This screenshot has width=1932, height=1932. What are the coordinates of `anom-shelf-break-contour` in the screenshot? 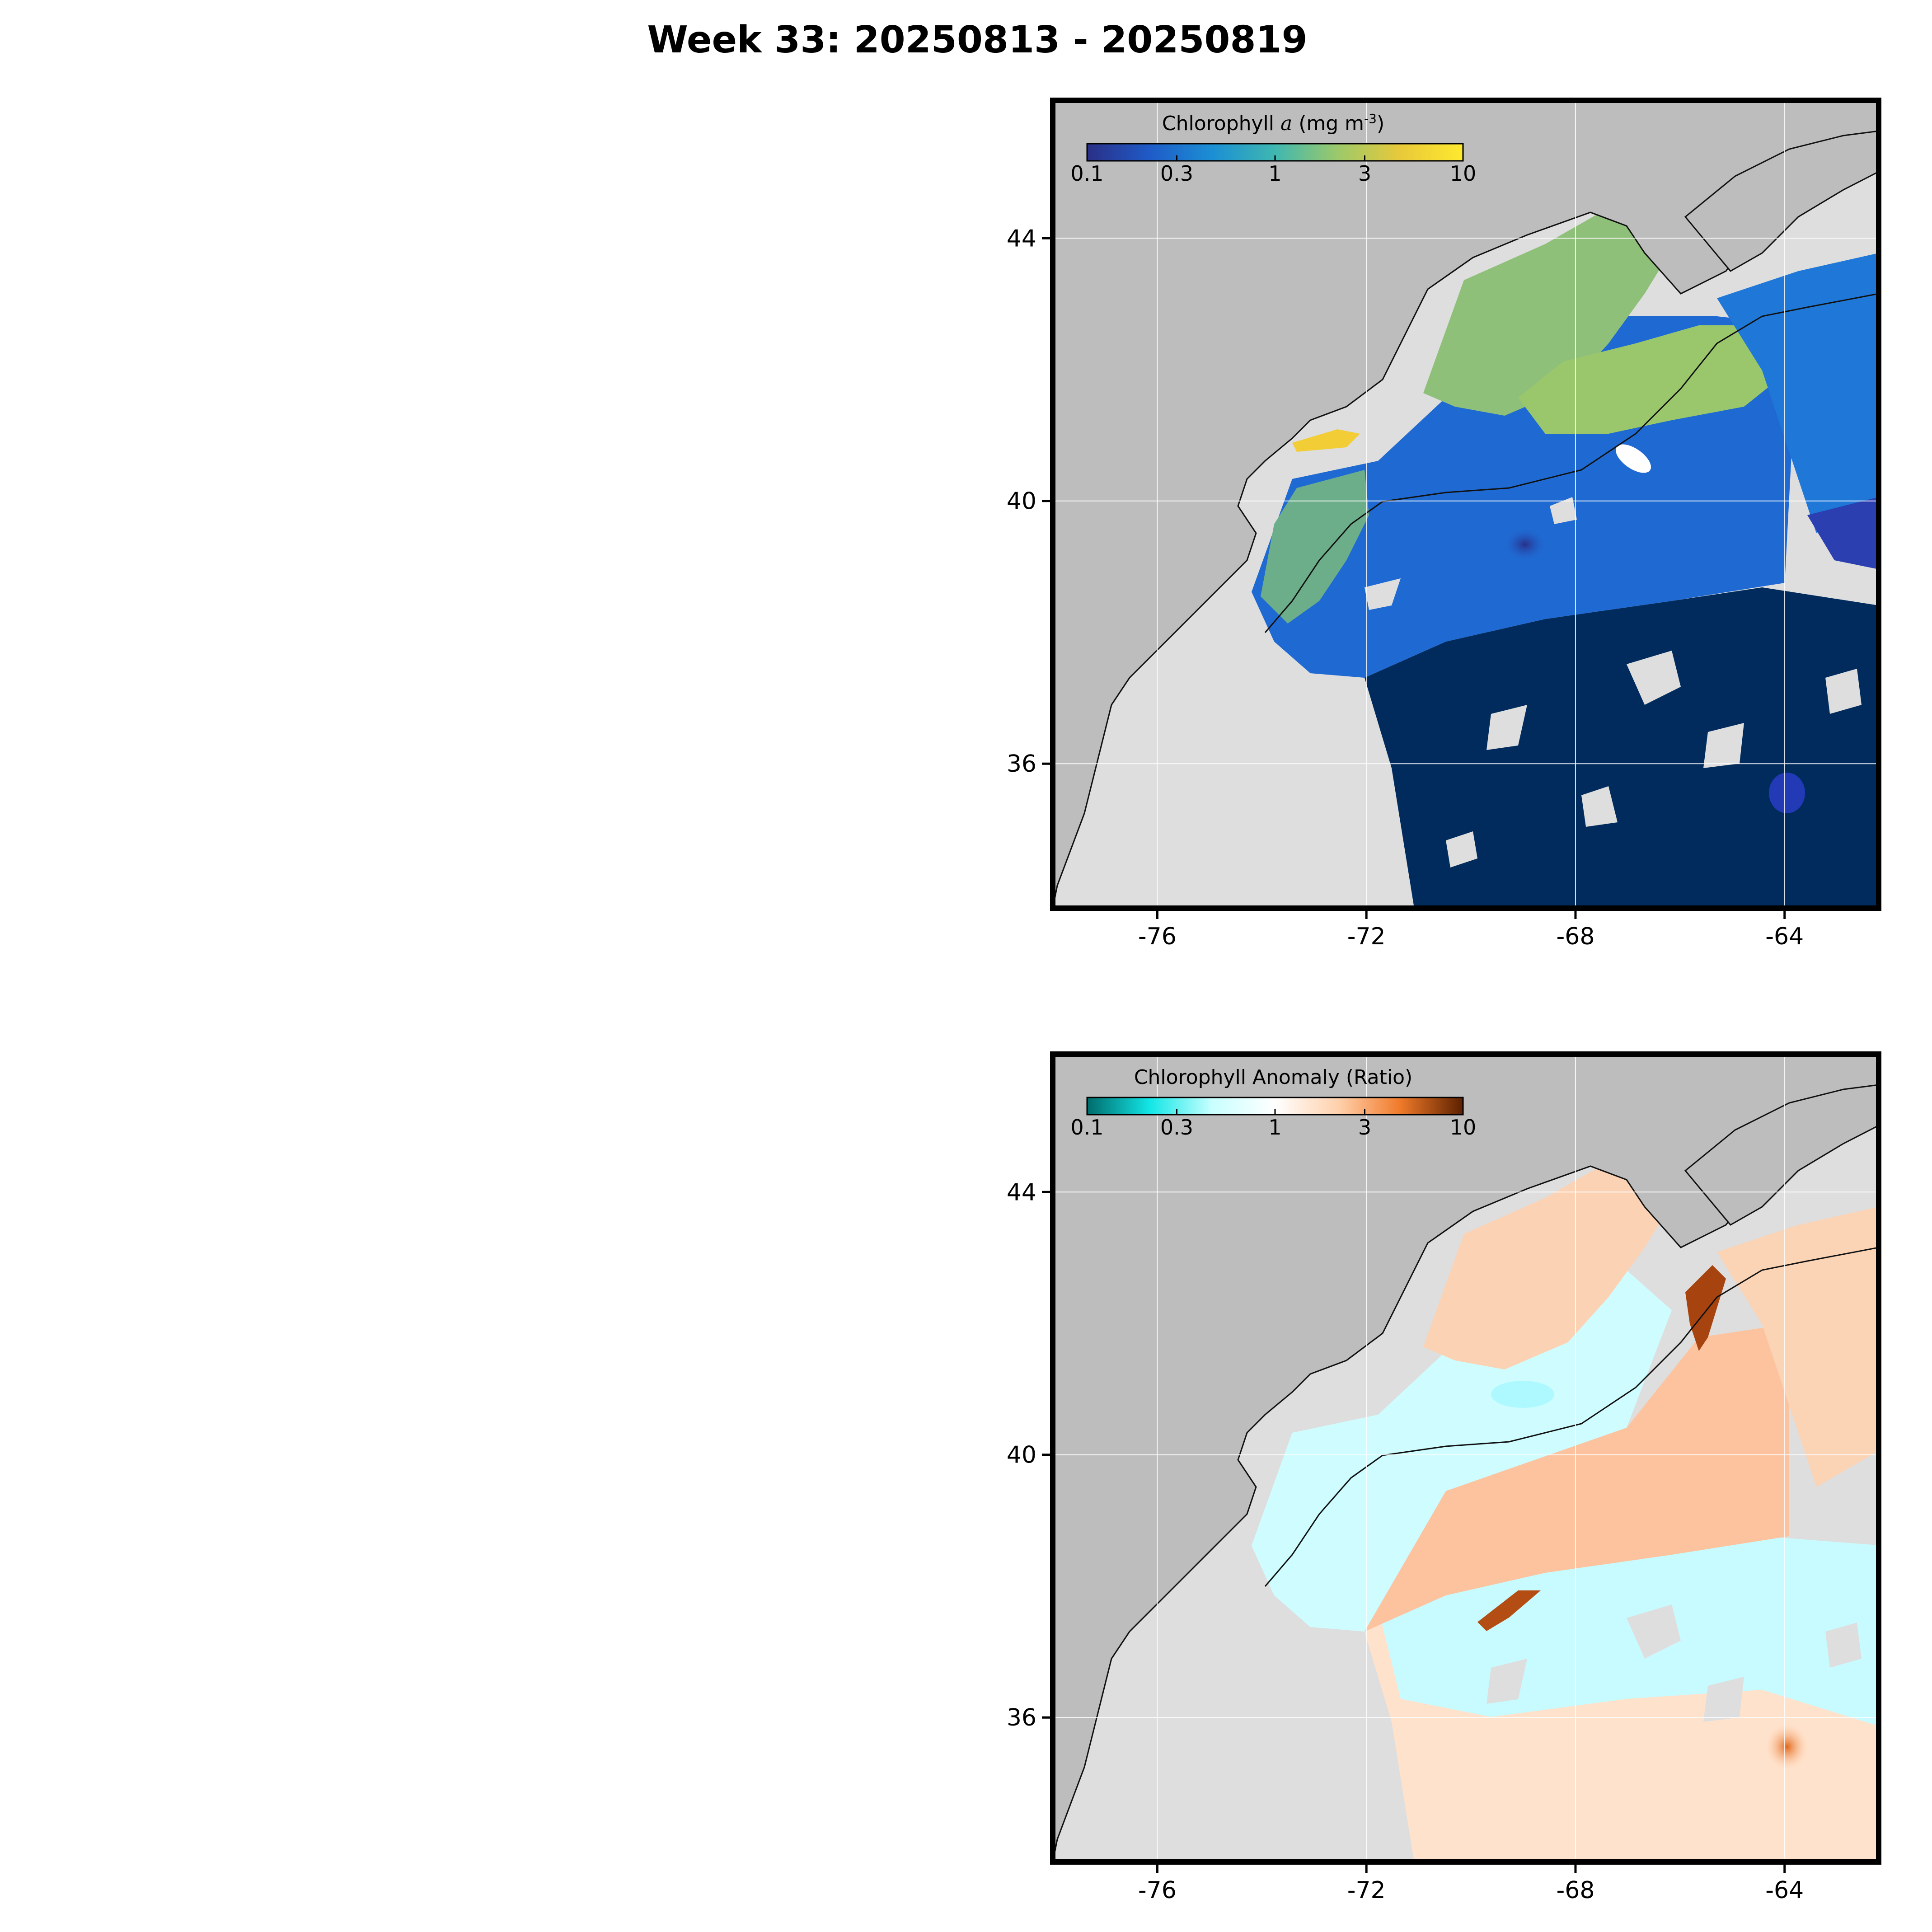 It's located at (1571, 1417).